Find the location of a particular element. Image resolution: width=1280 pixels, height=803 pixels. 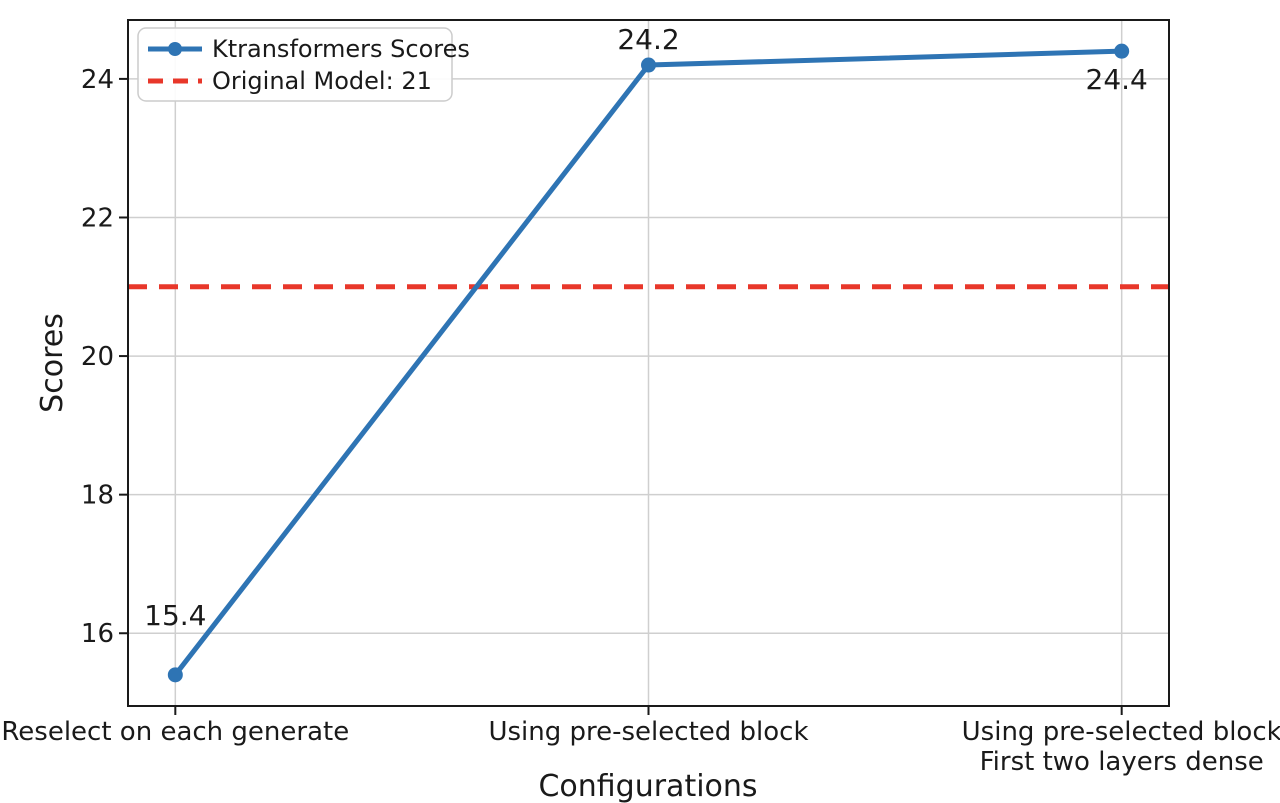

legend-label-hline: Original Model: 21 is located at coordinates (322, 81).